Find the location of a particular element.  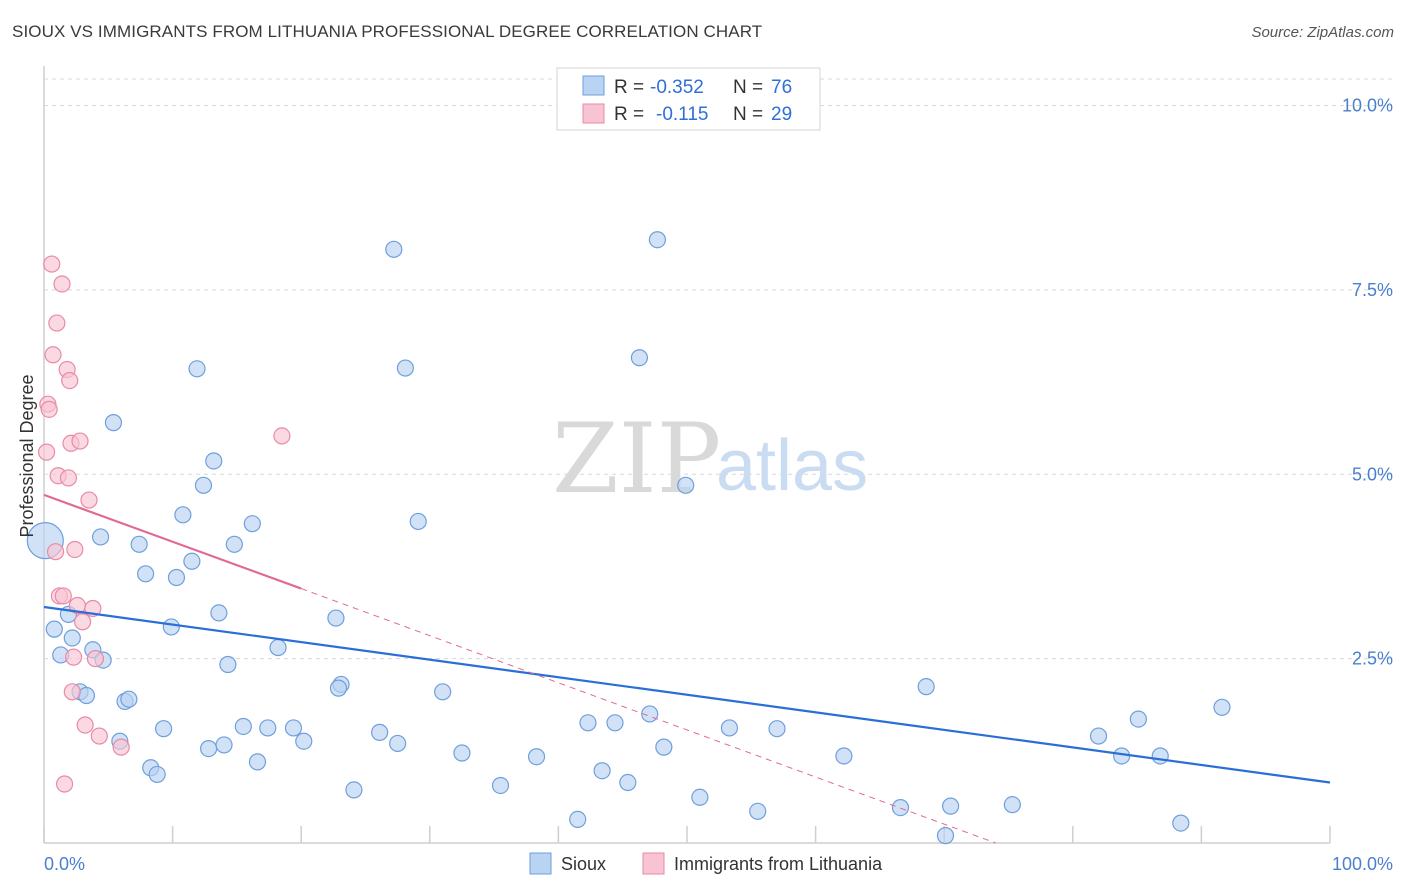

watermark-zip: ZIP is located at coordinates (636, 459).